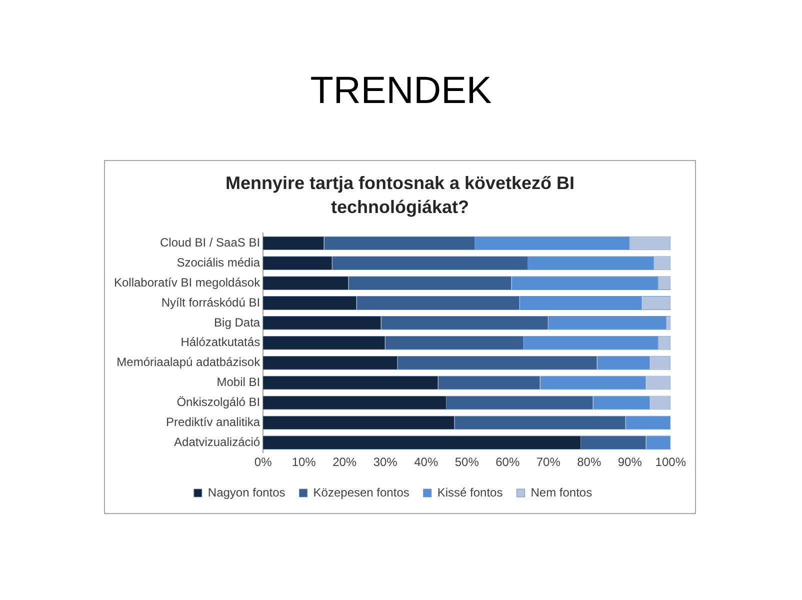 This screenshot has width=802, height=600. I want to click on y-tick-label: Prediktív analitika, so click(213, 421).